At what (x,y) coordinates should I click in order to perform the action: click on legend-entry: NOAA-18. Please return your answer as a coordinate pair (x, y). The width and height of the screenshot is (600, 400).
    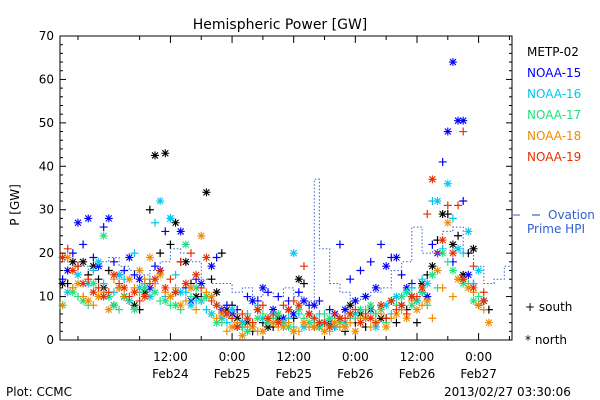
    Looking at the image, I should click on (554, 136).